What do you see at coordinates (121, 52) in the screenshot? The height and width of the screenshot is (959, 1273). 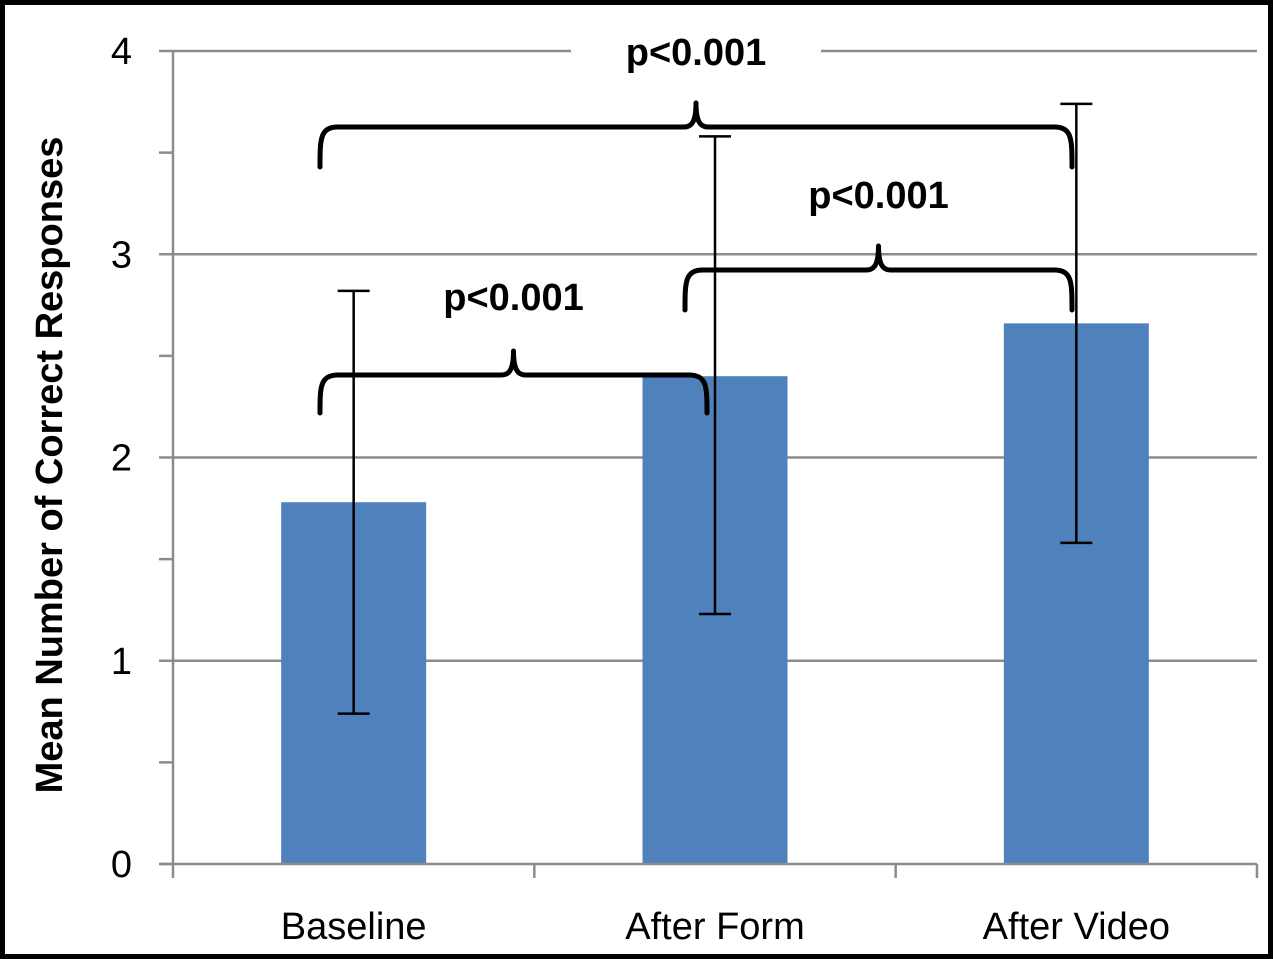 I see `y-tick-label: 4` at bounding box center [121, 52].